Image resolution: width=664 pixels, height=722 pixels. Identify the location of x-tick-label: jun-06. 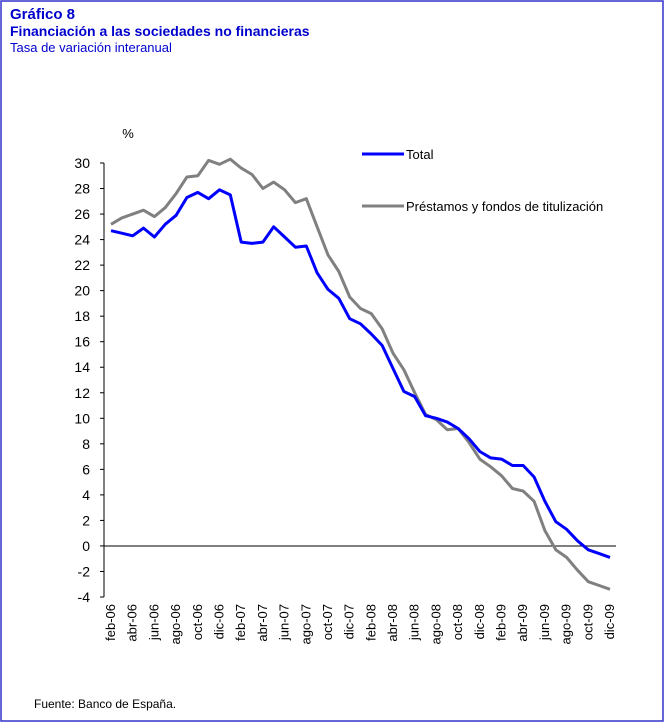
(153, 622).